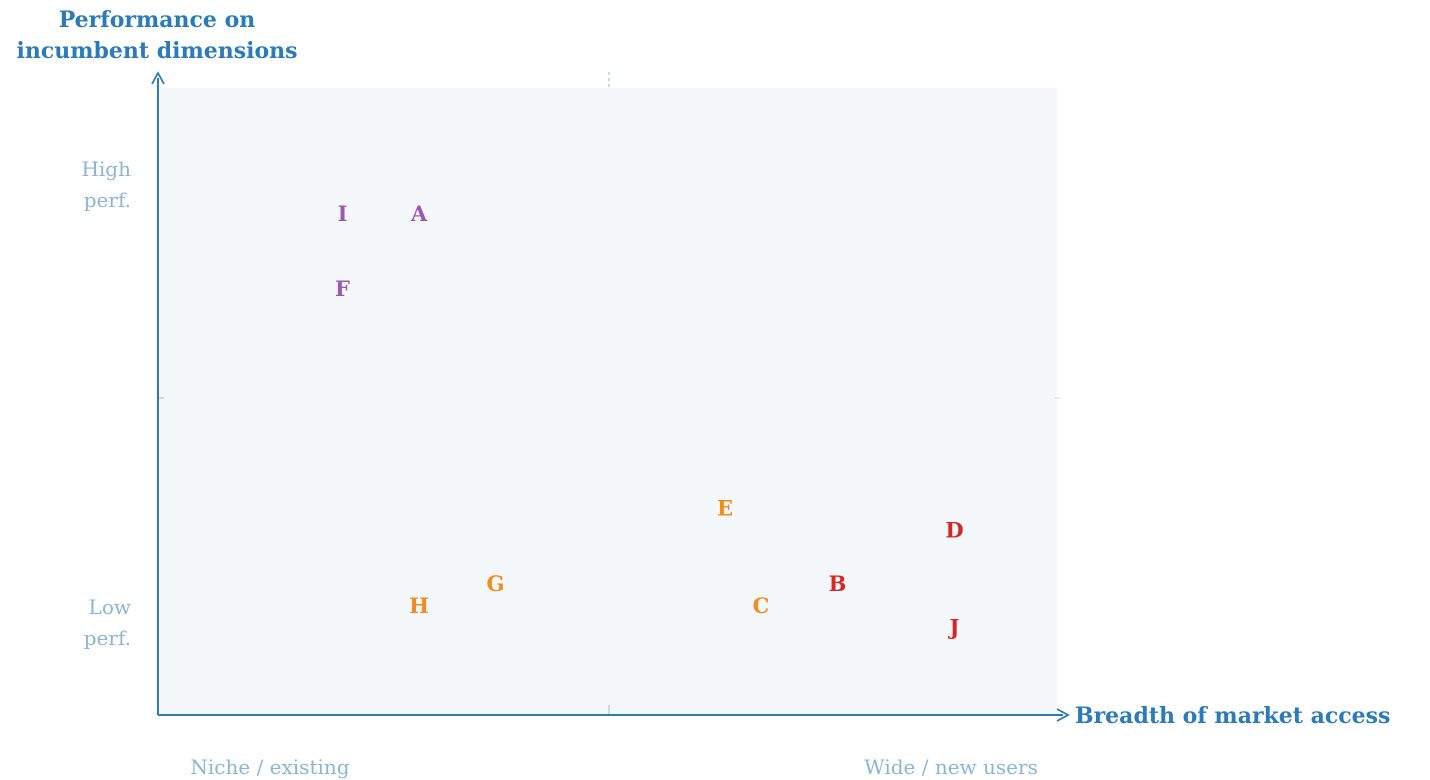 This screenshot has height=780, width=1430. I want to click on point-a: A, so click(419, 213).